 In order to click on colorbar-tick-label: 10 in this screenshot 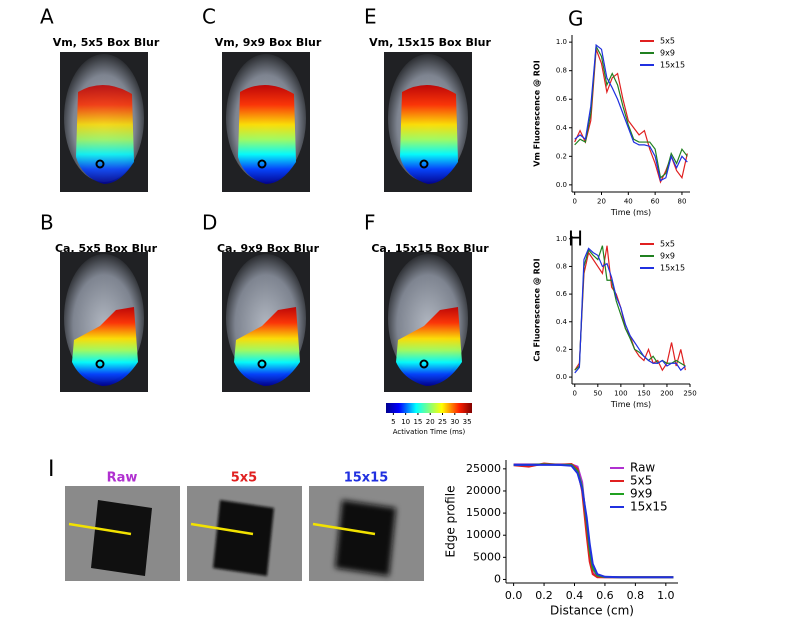, I will do `click(405, 422)`.